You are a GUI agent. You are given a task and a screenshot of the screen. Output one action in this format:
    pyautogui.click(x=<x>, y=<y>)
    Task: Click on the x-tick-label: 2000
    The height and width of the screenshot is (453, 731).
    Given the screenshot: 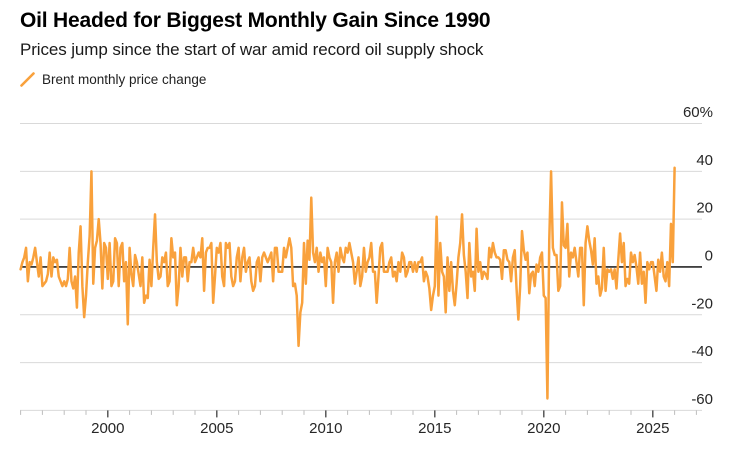 What is the action you would take?
    pyautogui.click(x=107, y=428)
    